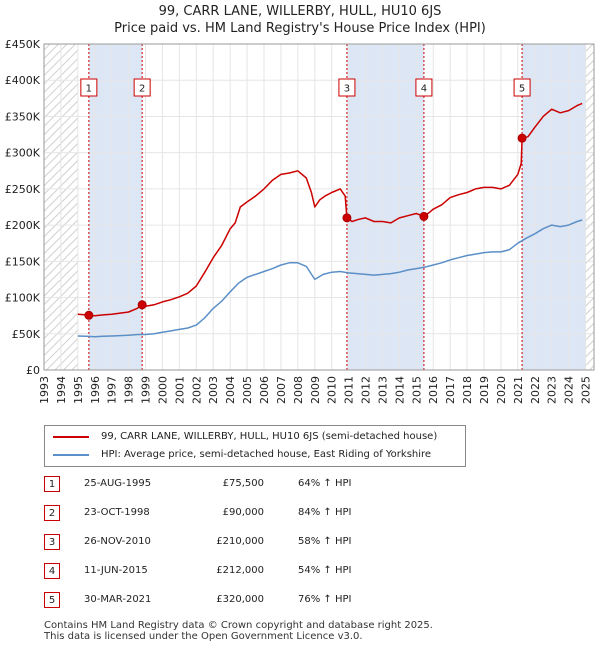  Describe the element at coordinates (33, 370) in the screenshot. I see `y-tick-label: £0` at that location.